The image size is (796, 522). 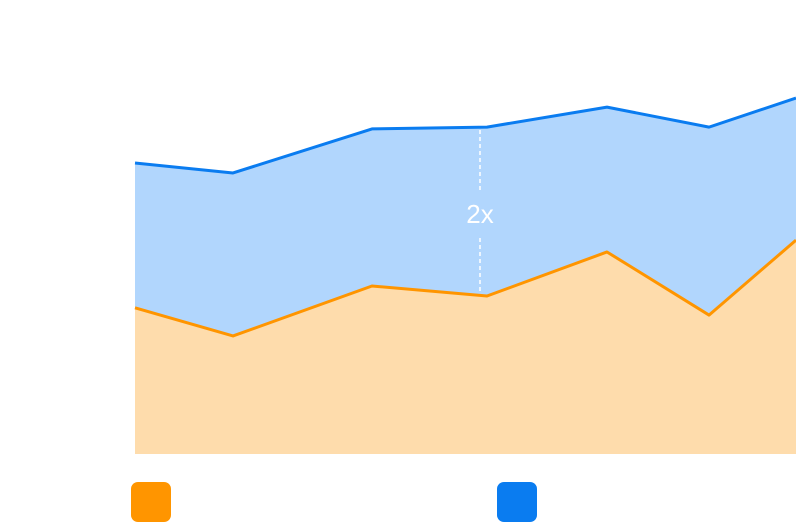 What do you see at coordinates (479, 214) in the screenshot?
I see `annotation: 2x` at bounding box center [479, 214].